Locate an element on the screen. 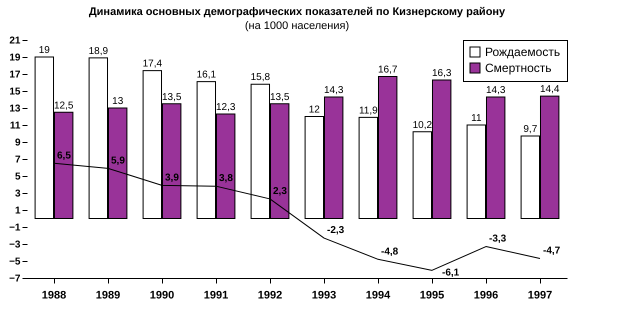 The image size is (624, 325). legend-label: Рождаемость is located at coordinates (522, 52).